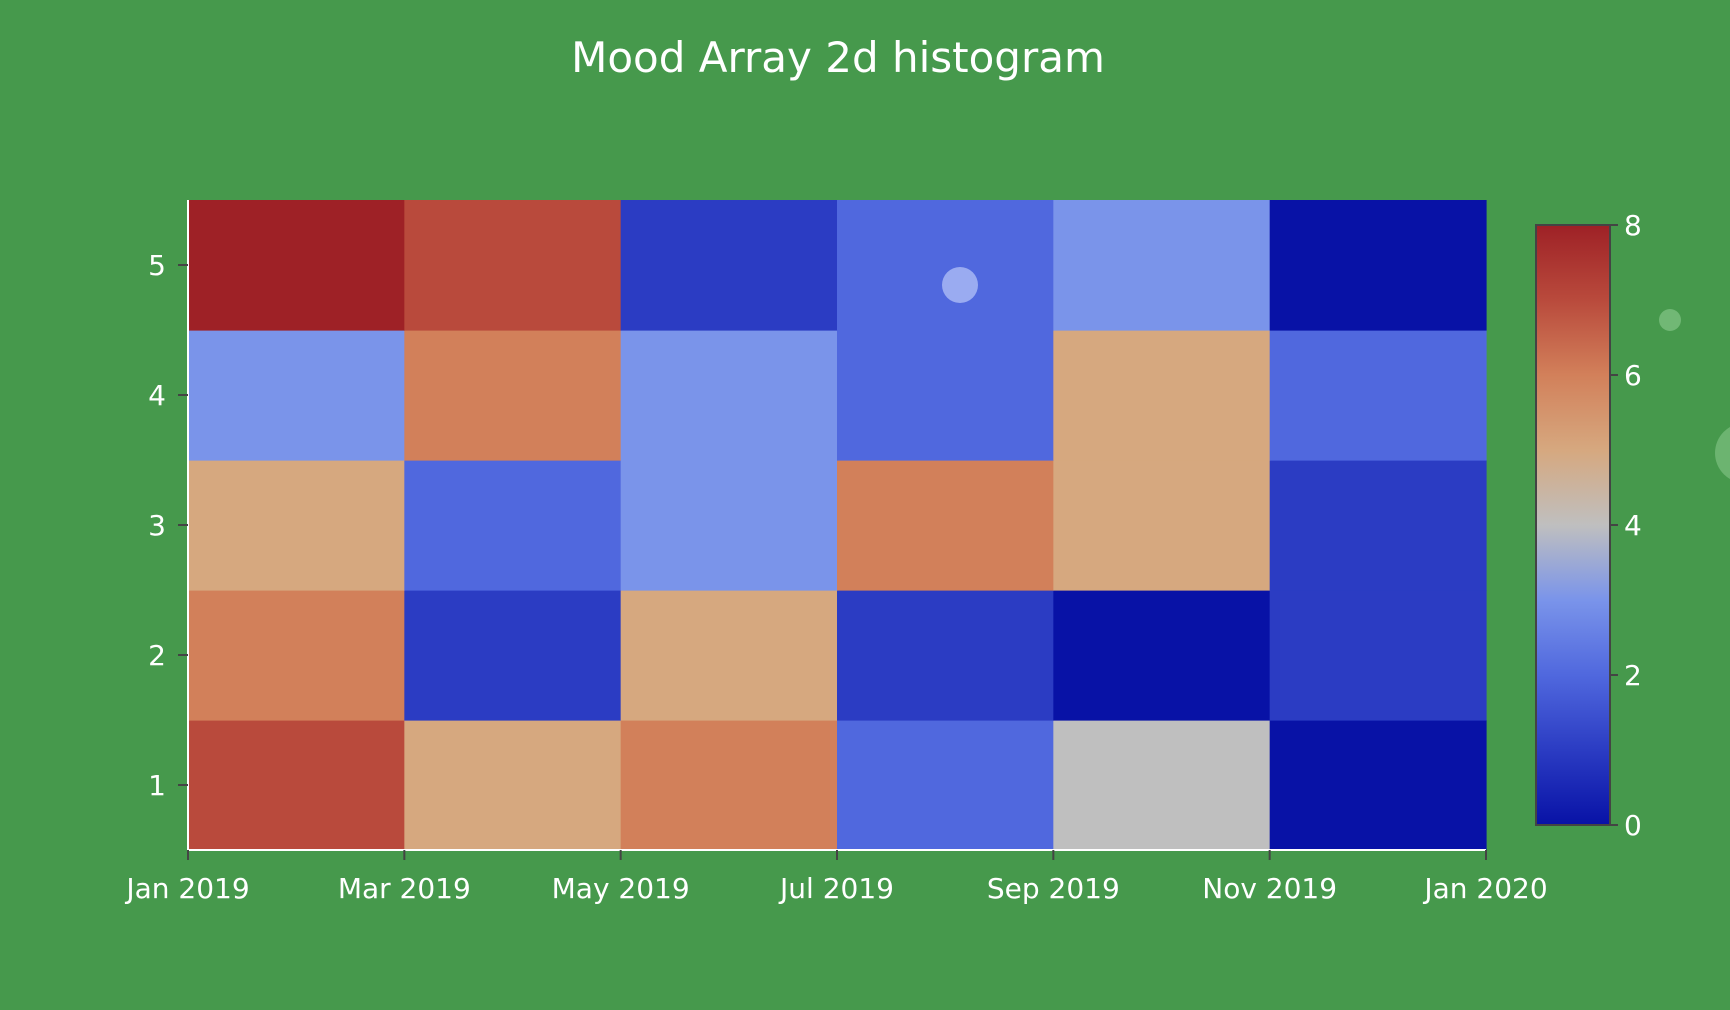 The height and width of the screenshot is (1010, 1730). I want to click on chart-title: Mood Array 2d histogram, so click(838, 57).